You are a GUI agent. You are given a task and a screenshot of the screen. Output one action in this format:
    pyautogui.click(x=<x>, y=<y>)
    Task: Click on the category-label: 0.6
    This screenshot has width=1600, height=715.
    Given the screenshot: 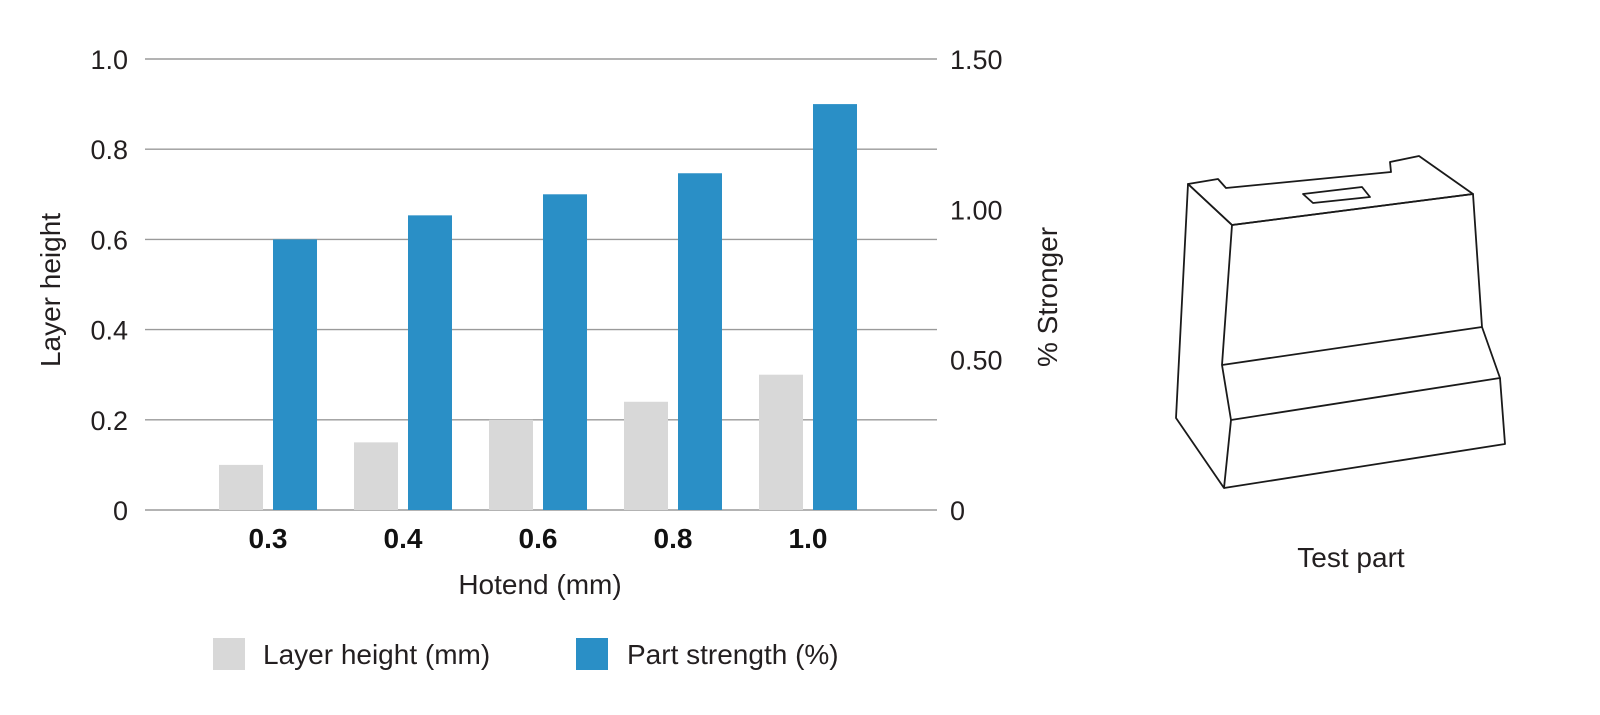 What is the action you would take?
    pyautogui.click(x=538, y=538)
    